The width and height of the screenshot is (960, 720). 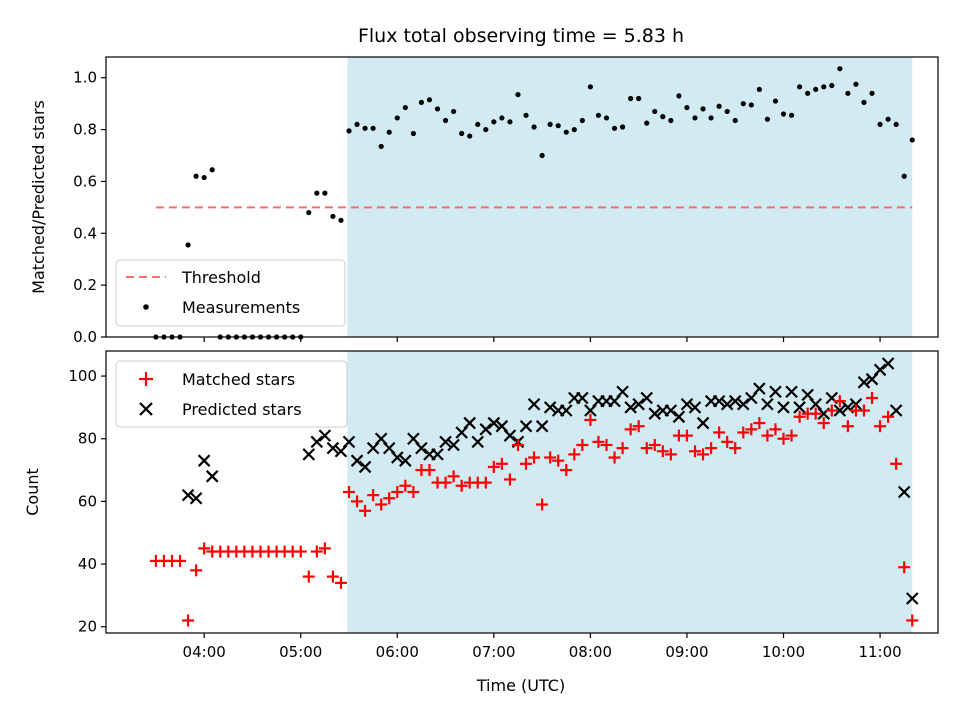 What do you see at coordinates (300, 652) in the screenshot?
I see `x-tick-label: 05:00` at bounding box center [300, 652].